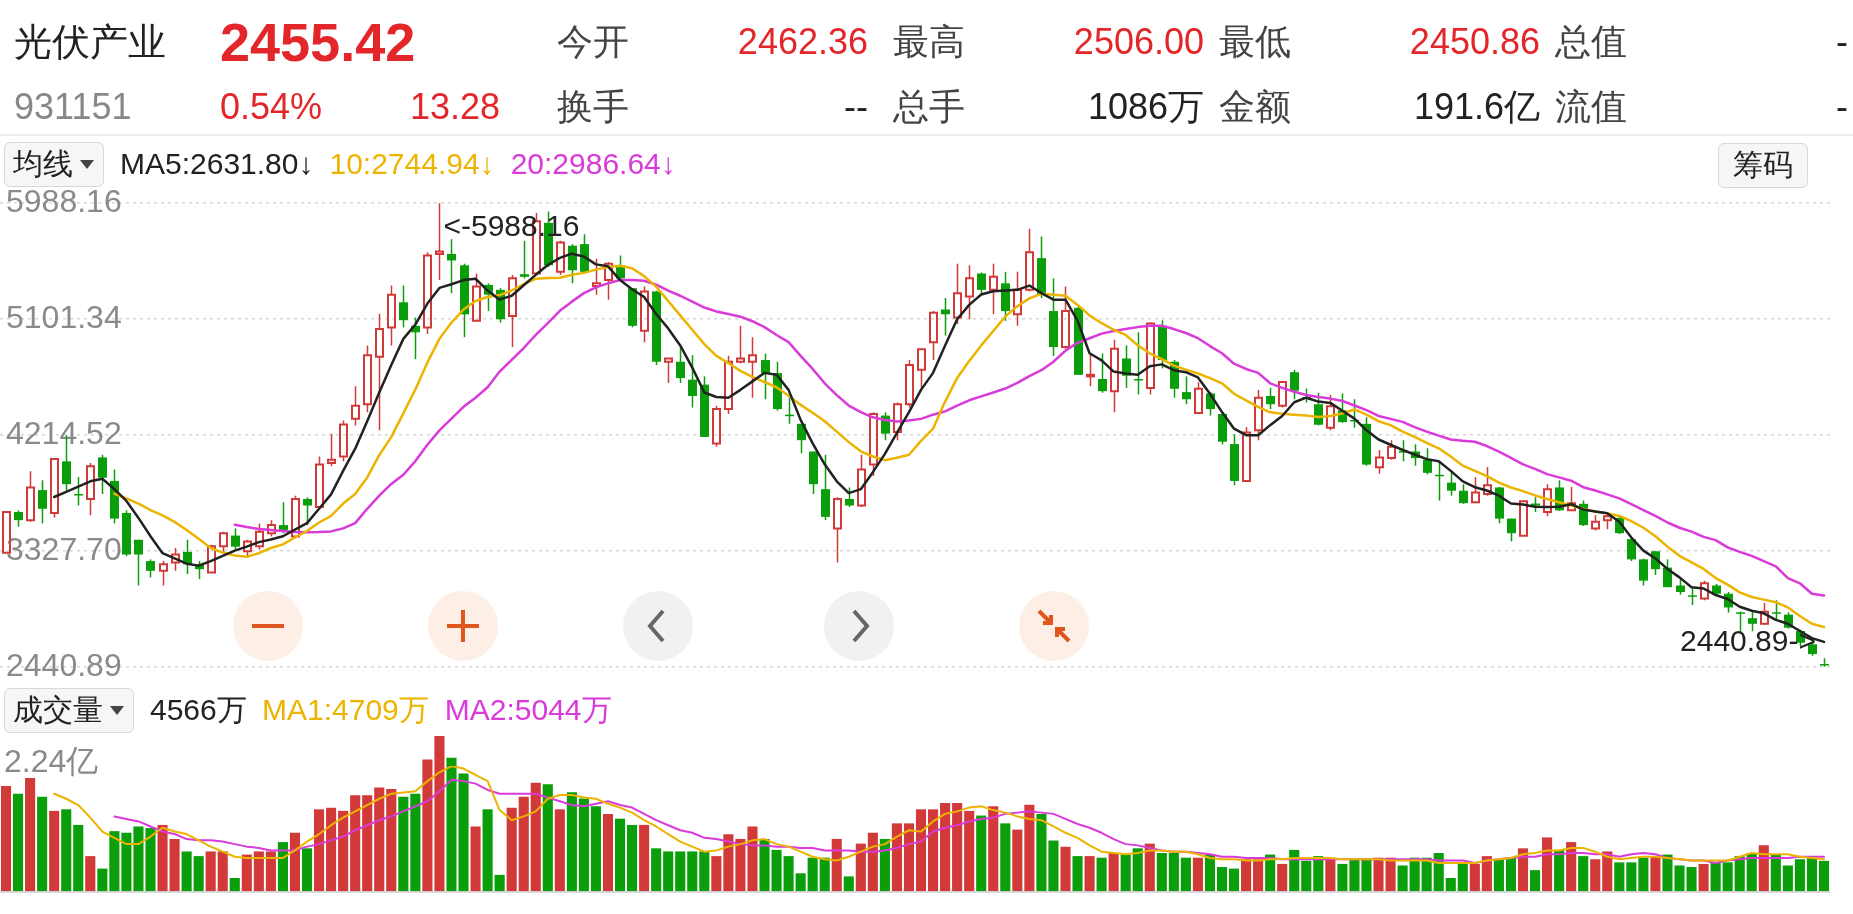 The width and height of the screenshot is (1853, 914). What do you see at coordinates (1138, 41) in the screenshot?
I see `text: 2506.00` at bounding box center [1138, 41].